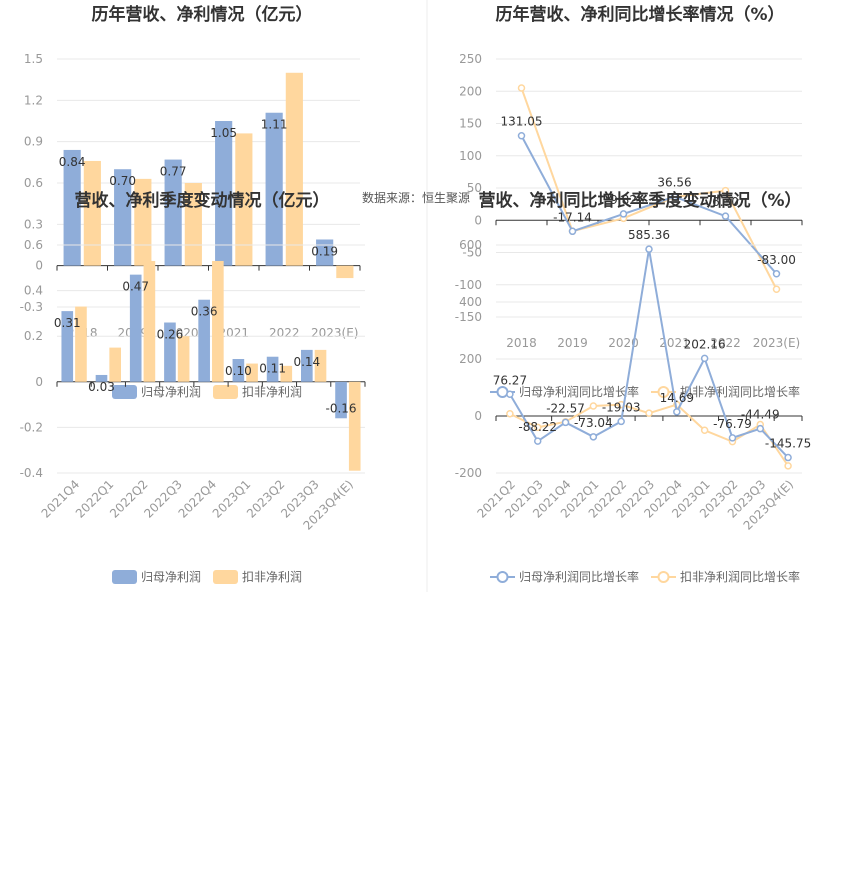 The image size is (850, 892). I want to click on line-net-profit-growth, so click(649, 205).